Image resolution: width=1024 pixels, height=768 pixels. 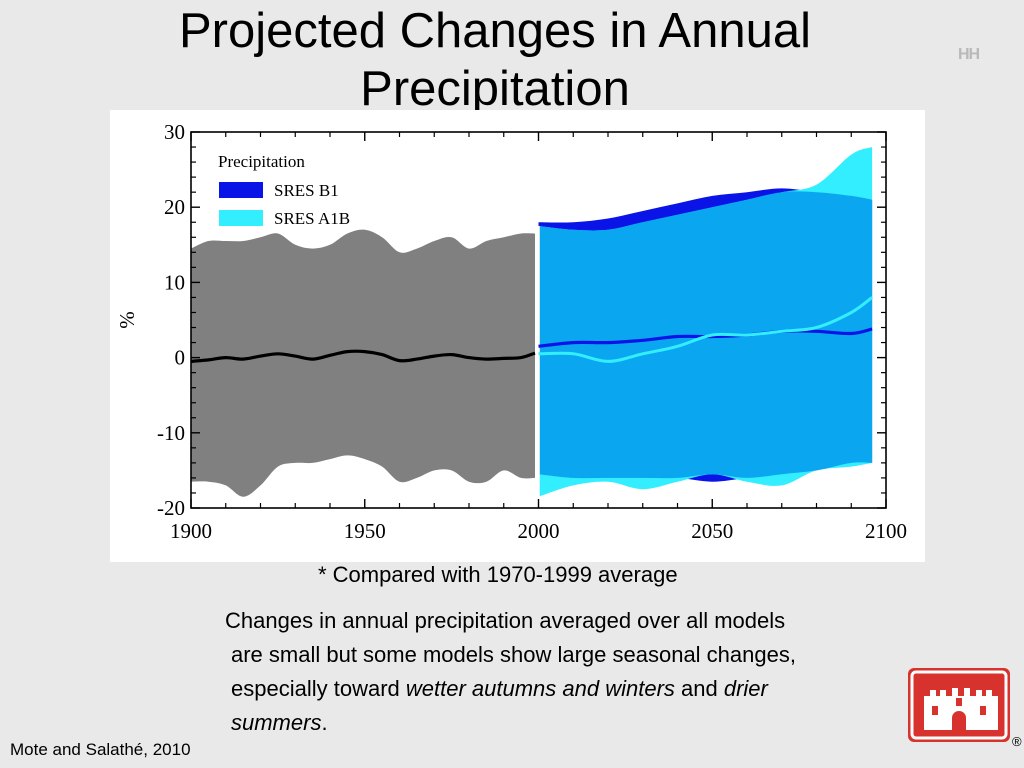 I want to click on summary-emphasis: wetter autumns and winters, so click(x=540, y=688).